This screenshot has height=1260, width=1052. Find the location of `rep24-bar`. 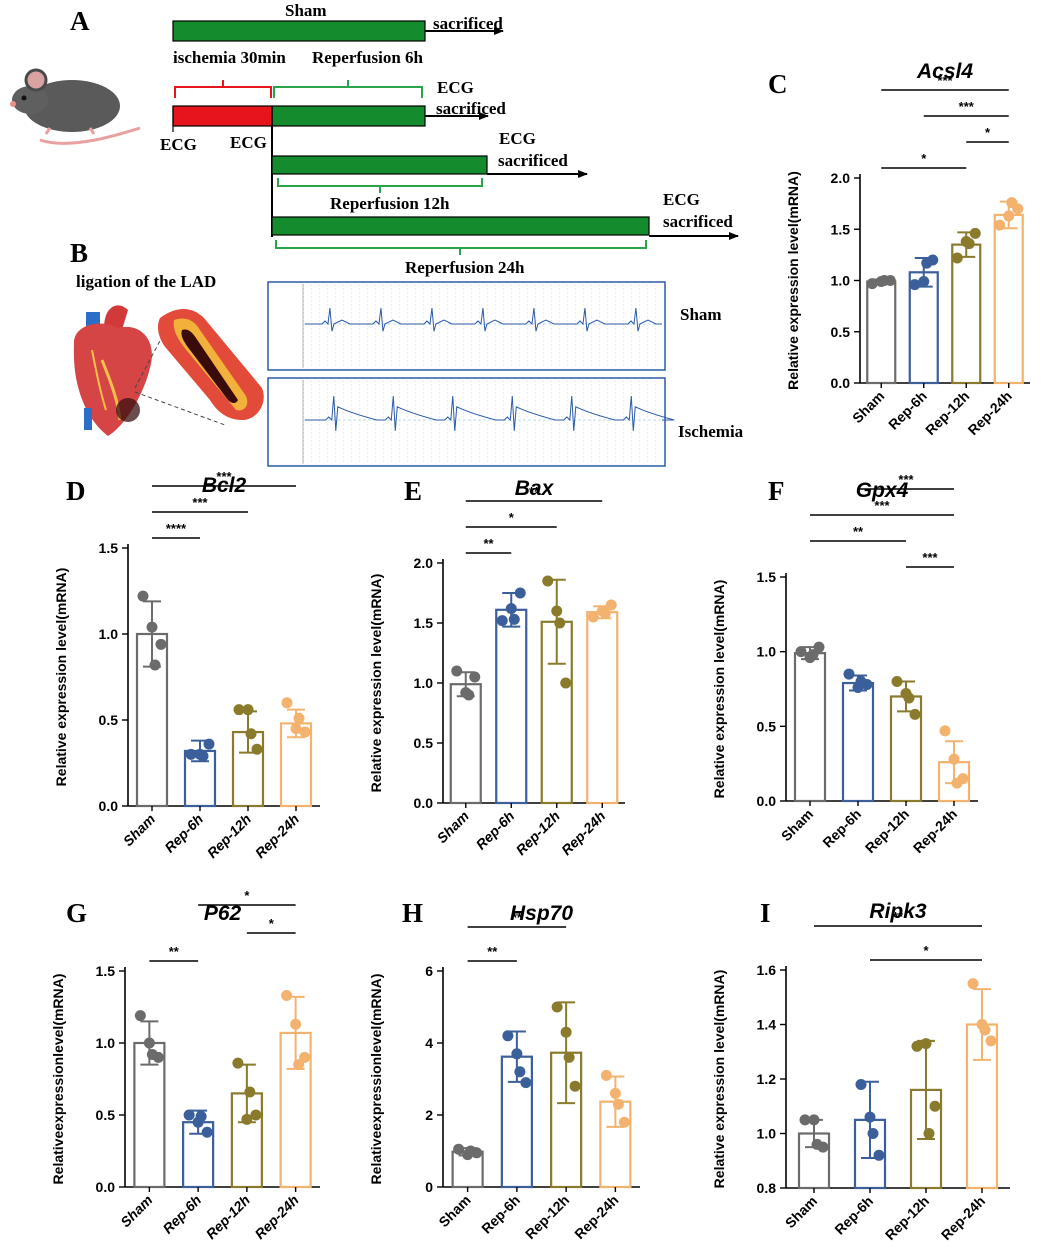

rep24-bar is located at coordinates (460, 226).